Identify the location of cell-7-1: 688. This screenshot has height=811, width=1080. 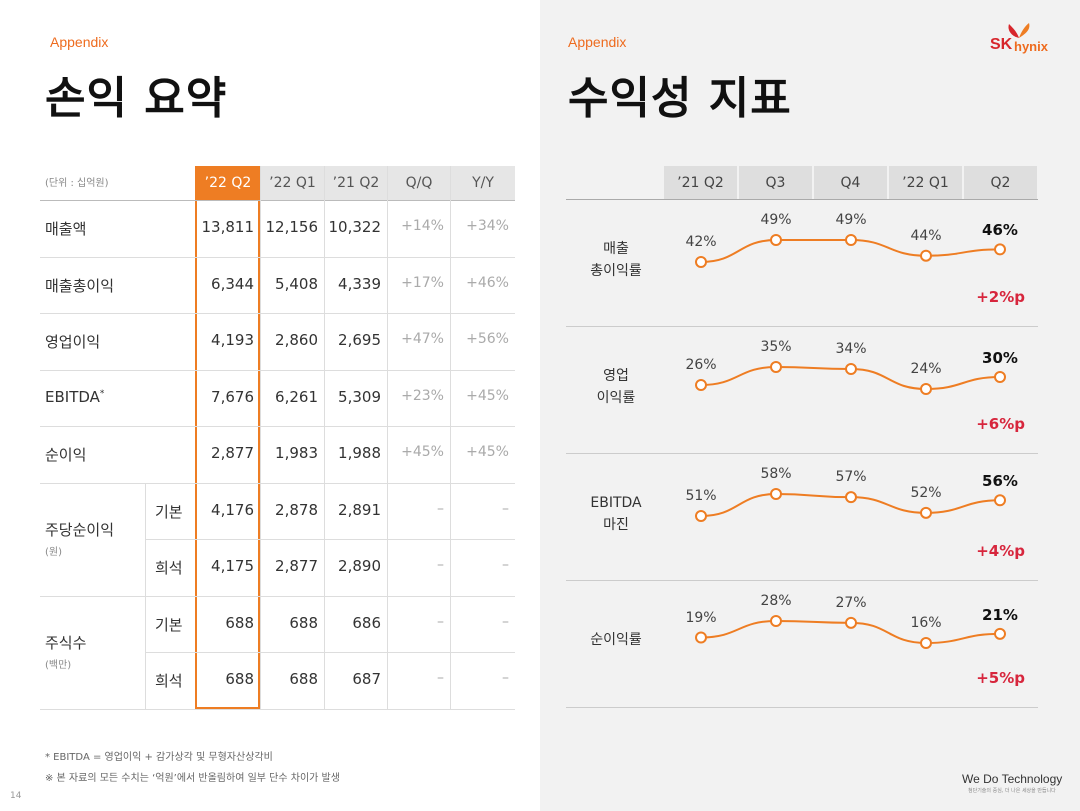
(303, 622).